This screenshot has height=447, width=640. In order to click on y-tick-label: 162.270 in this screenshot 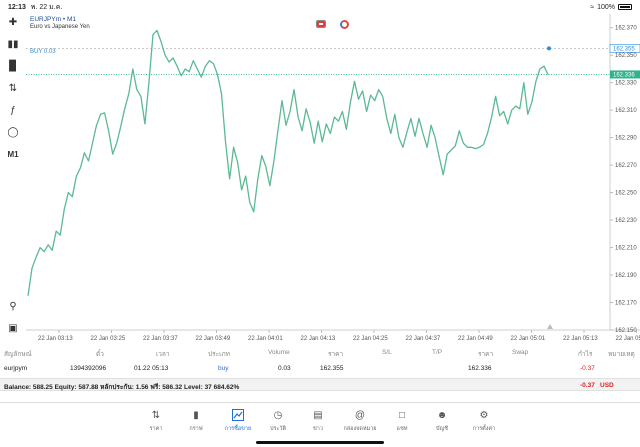, I will do `click(626, 166)`.